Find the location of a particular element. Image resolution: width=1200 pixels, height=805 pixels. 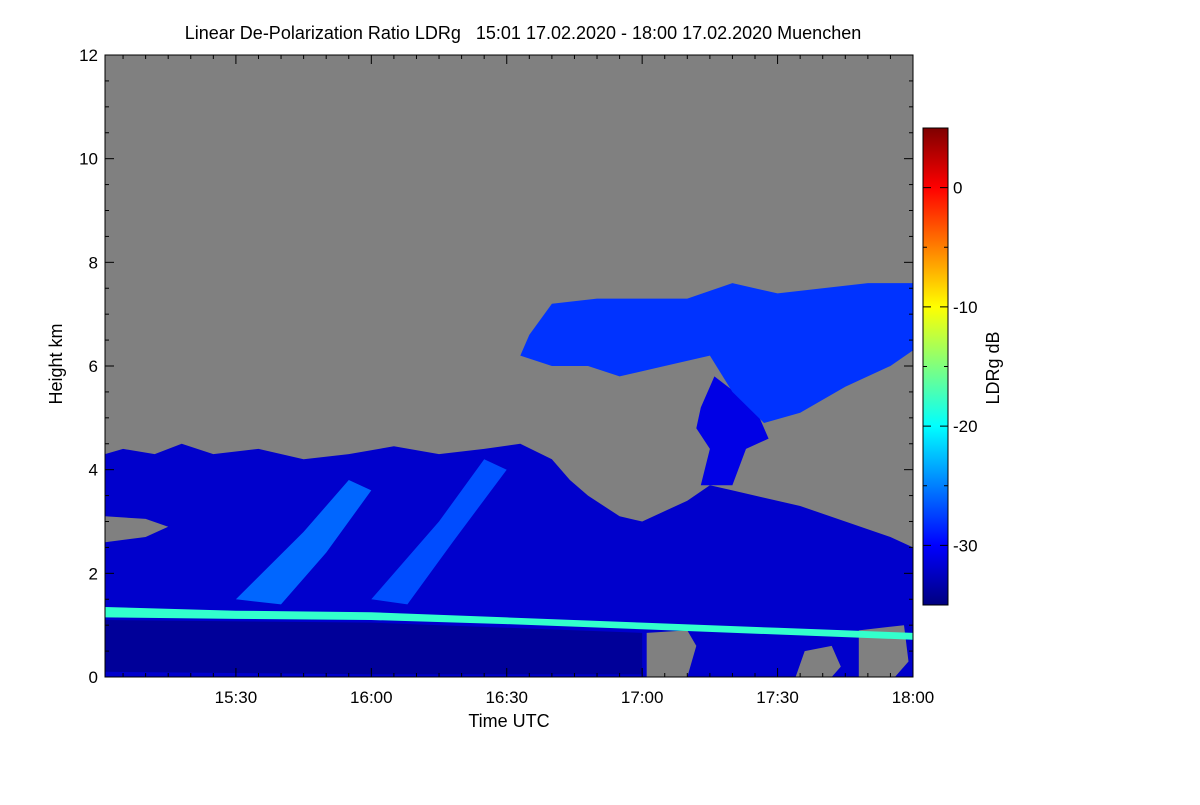

x-tick-label: 17:00 is located at coordinates (642, 697).